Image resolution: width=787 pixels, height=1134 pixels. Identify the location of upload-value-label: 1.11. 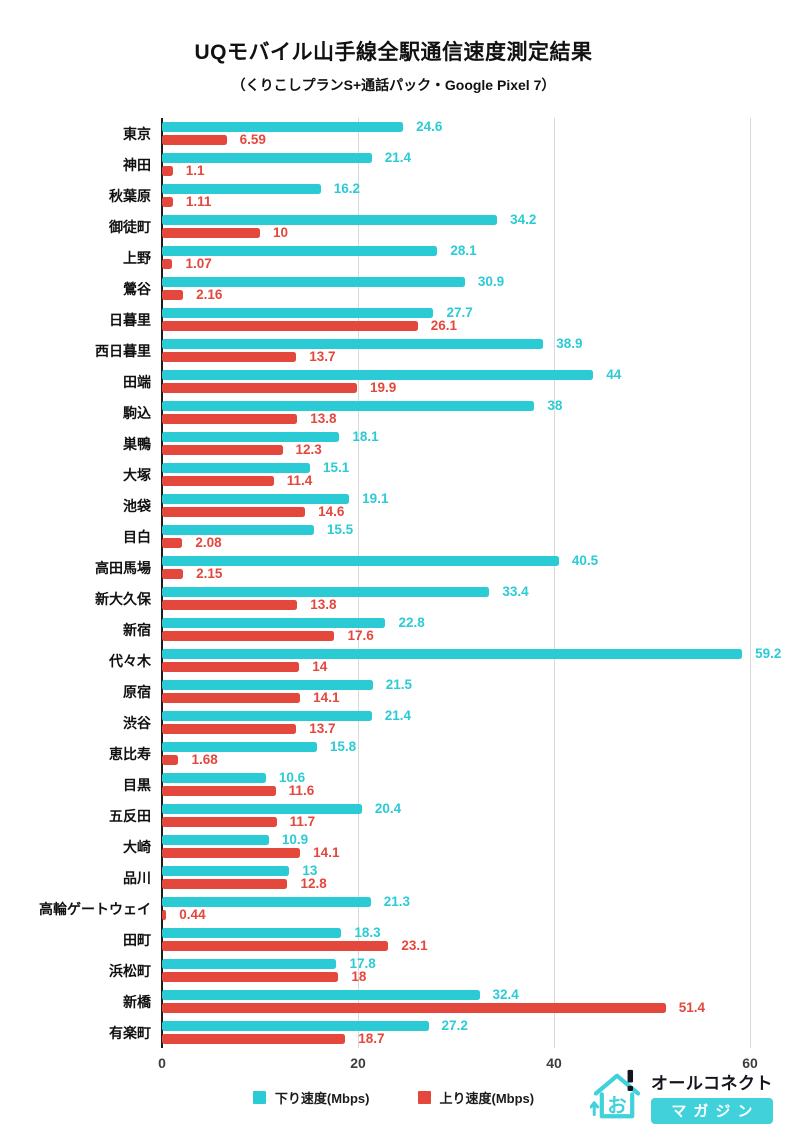
(198, 202).